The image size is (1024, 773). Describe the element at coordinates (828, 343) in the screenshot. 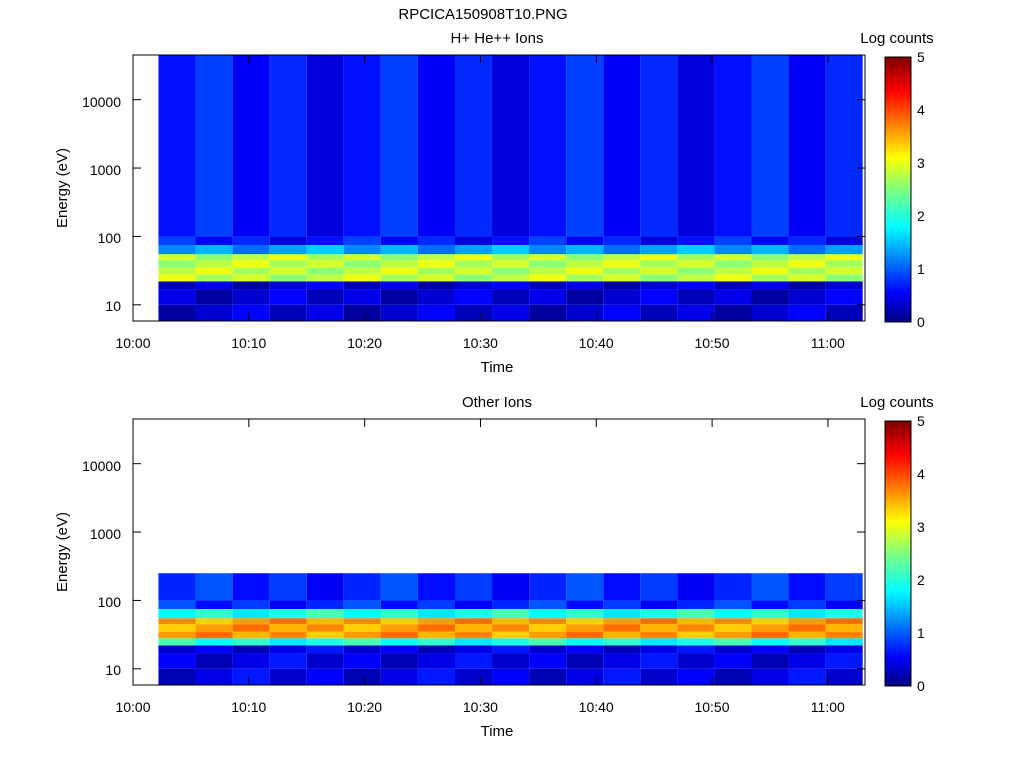

I see `panel-1-xtick-label: 11:00` at that location.